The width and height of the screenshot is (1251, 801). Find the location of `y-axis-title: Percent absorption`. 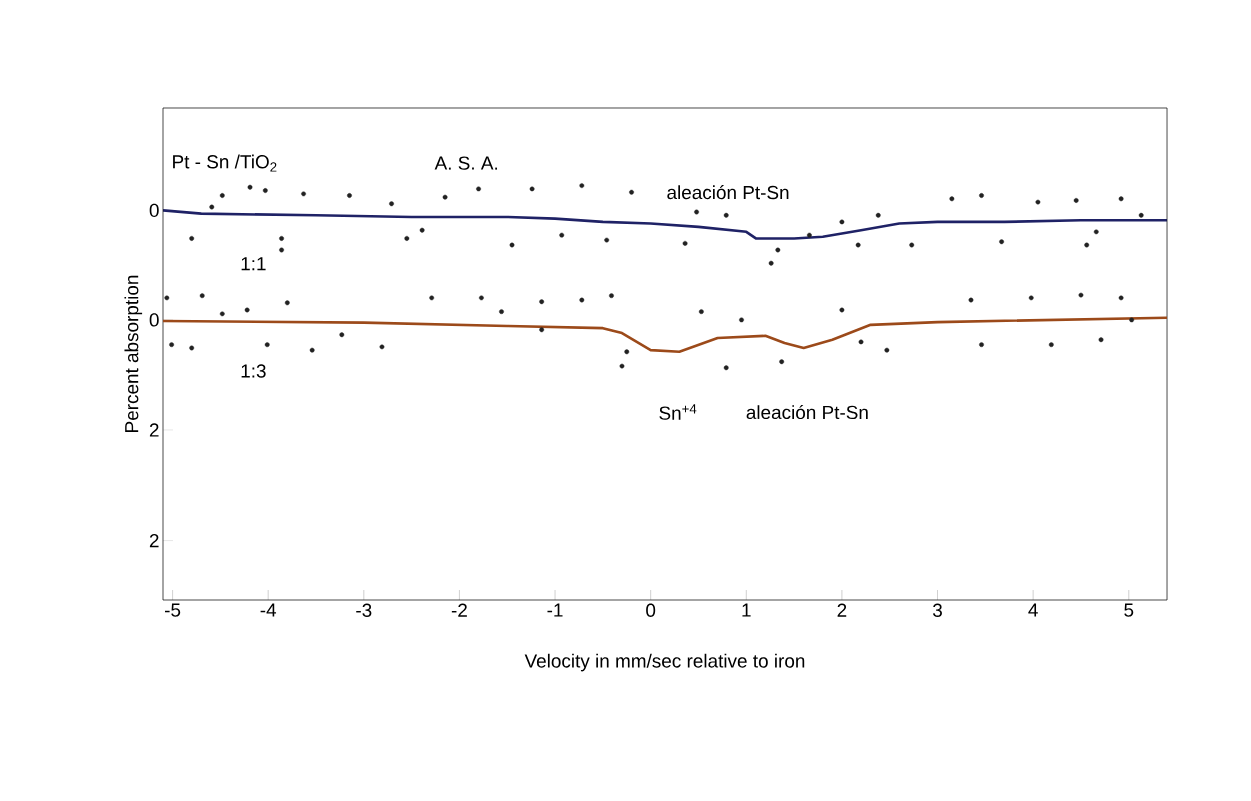

y-axis-title: Percent absorption is located at coordinates (133, 353).